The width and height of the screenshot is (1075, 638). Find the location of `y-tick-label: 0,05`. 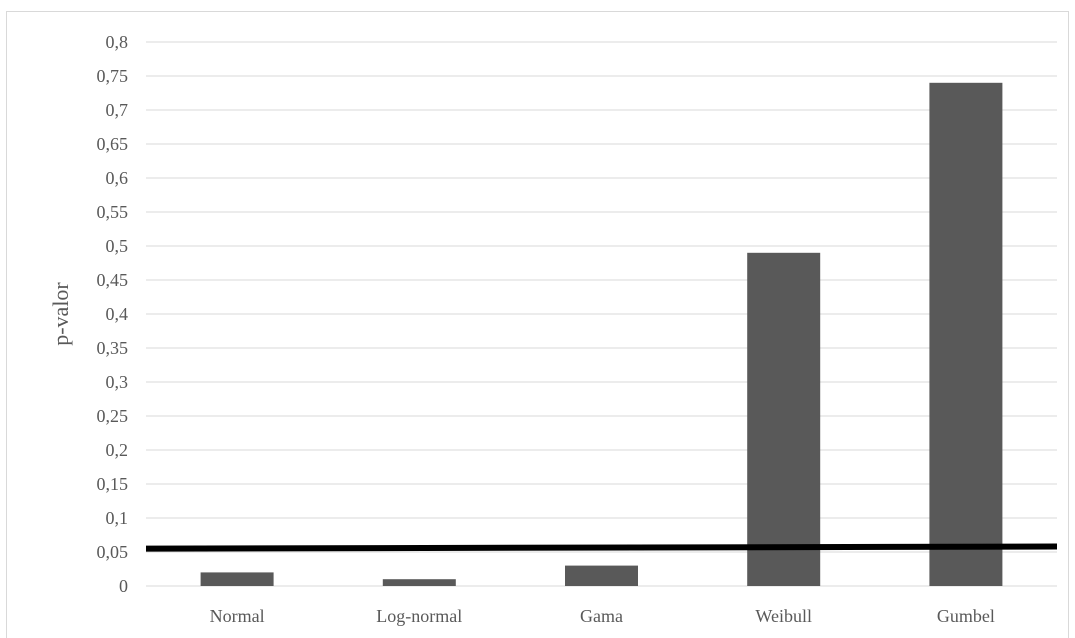

y-tick-label: 0,05 is located at coordinates (113, 552).